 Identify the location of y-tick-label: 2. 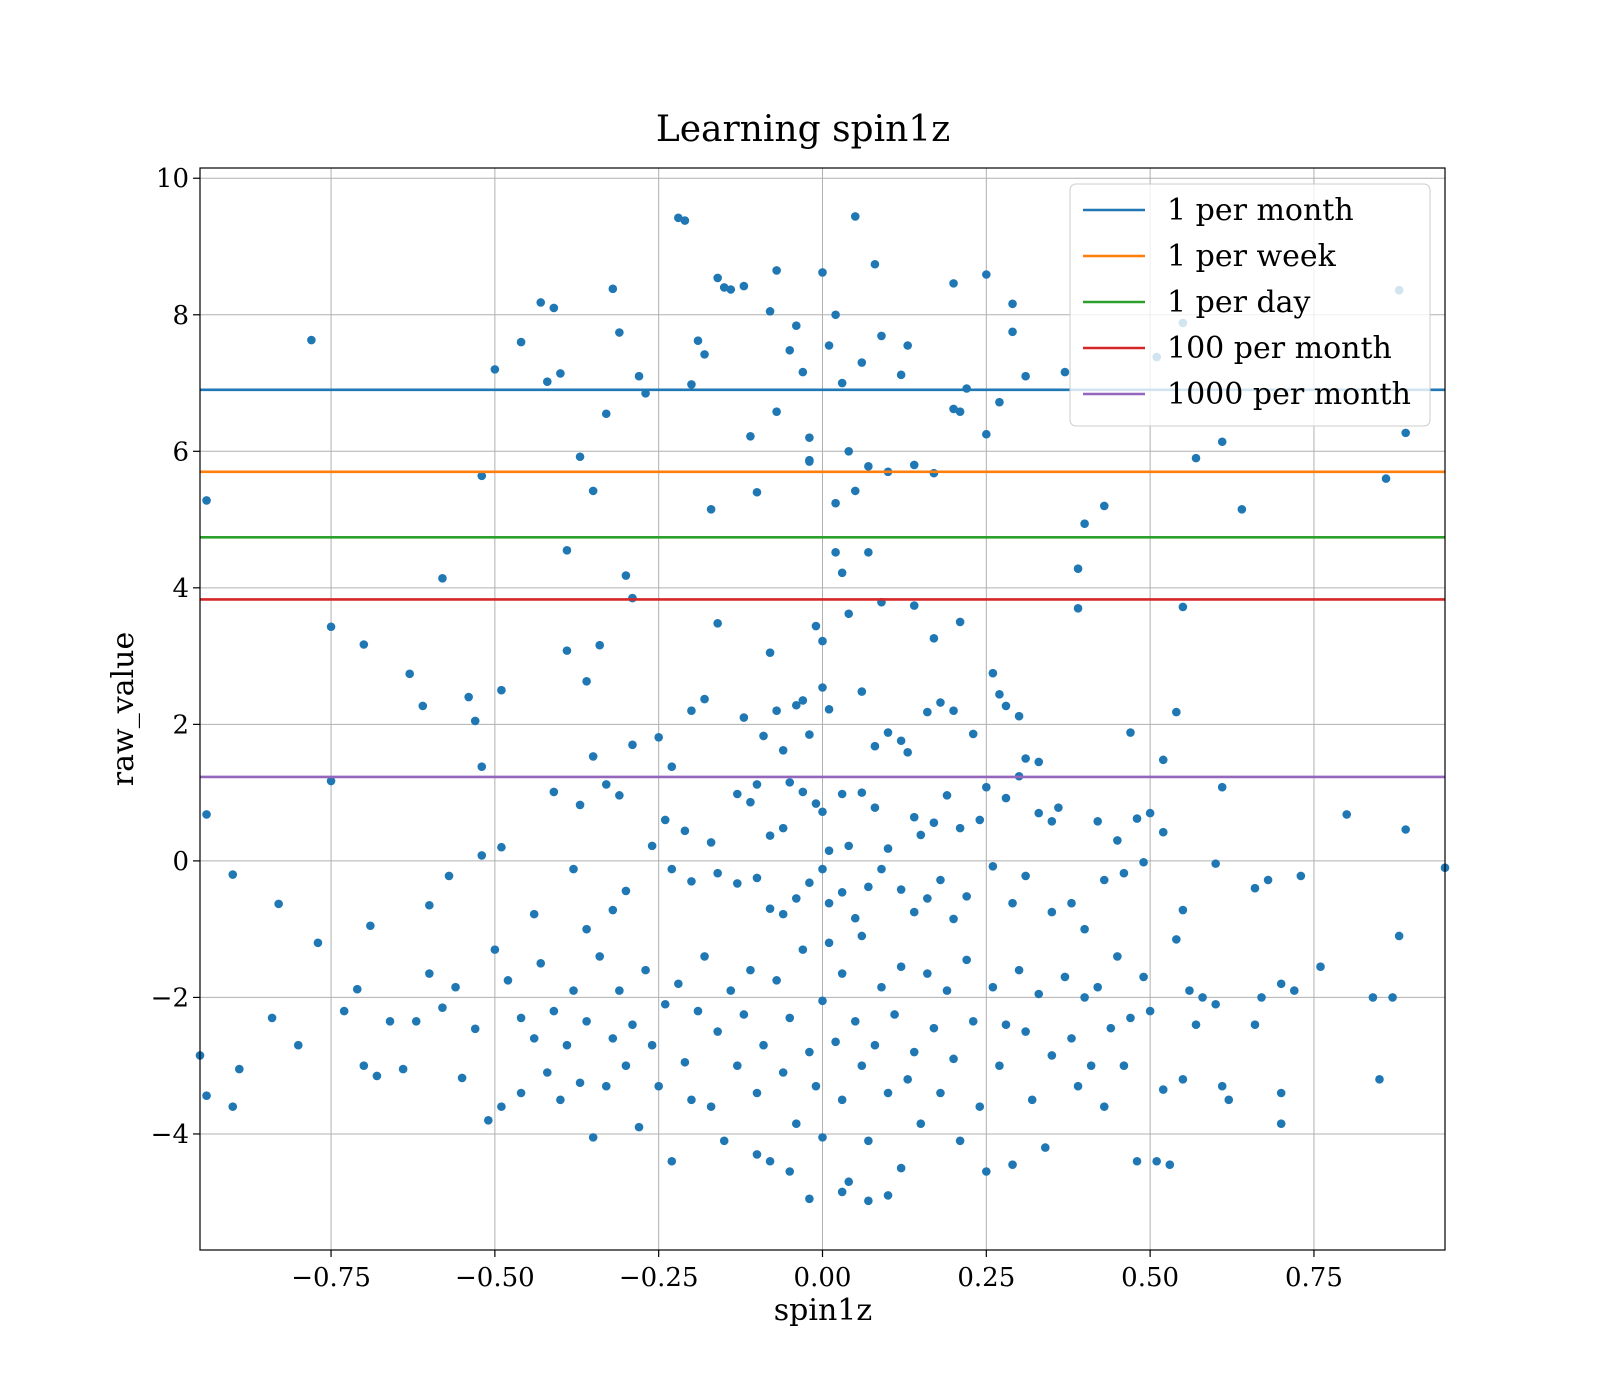
(180, 725).